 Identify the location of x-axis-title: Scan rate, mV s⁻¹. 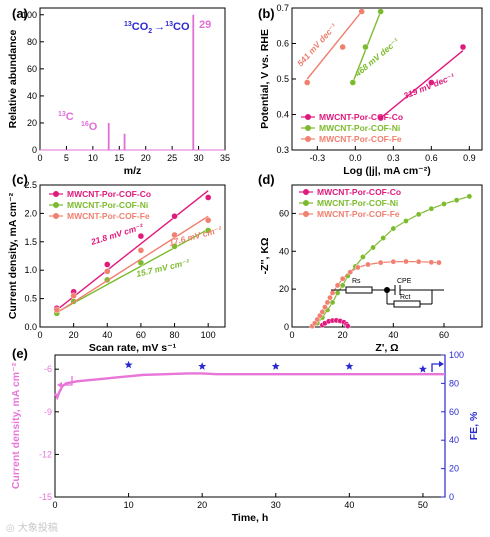
(133, 348).